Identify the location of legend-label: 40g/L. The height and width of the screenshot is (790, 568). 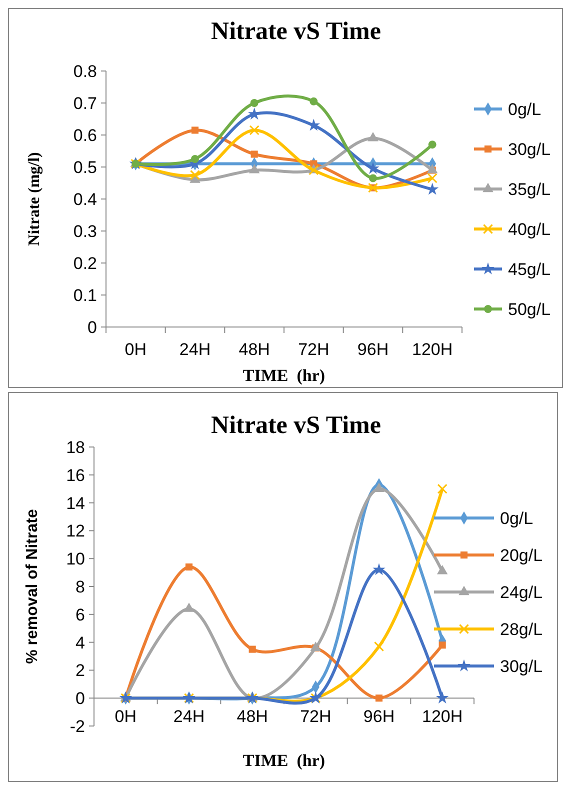
(529, 229).